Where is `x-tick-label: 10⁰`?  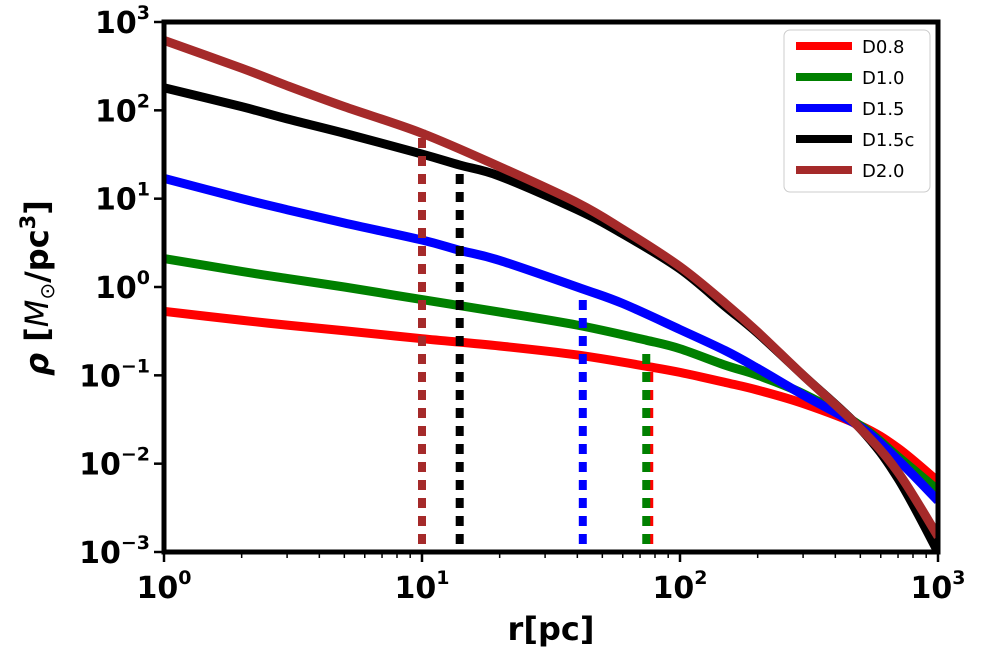 x-tick-label: 10⁰ is located at coordinates (164, 586).